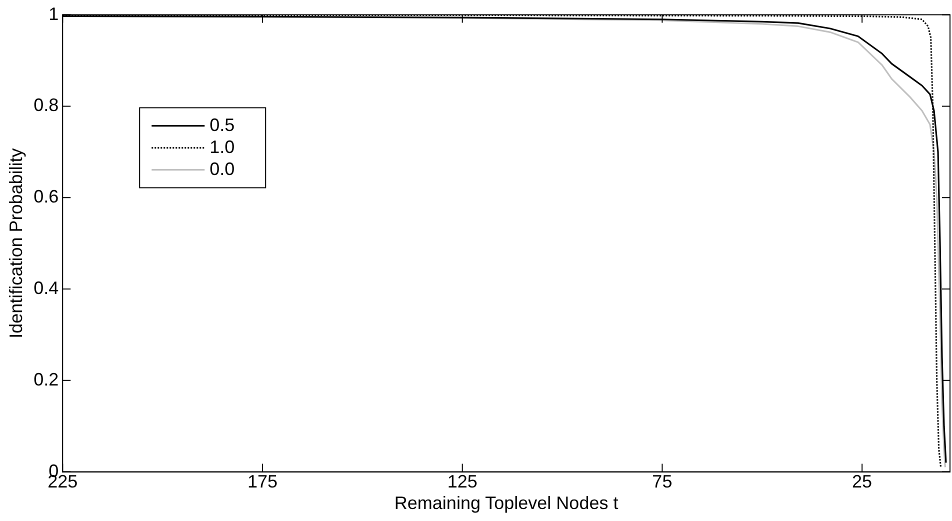 The width and height of the screenshot is (952, 521). I want to click on x-tick-label: 125, so click(462, 482).